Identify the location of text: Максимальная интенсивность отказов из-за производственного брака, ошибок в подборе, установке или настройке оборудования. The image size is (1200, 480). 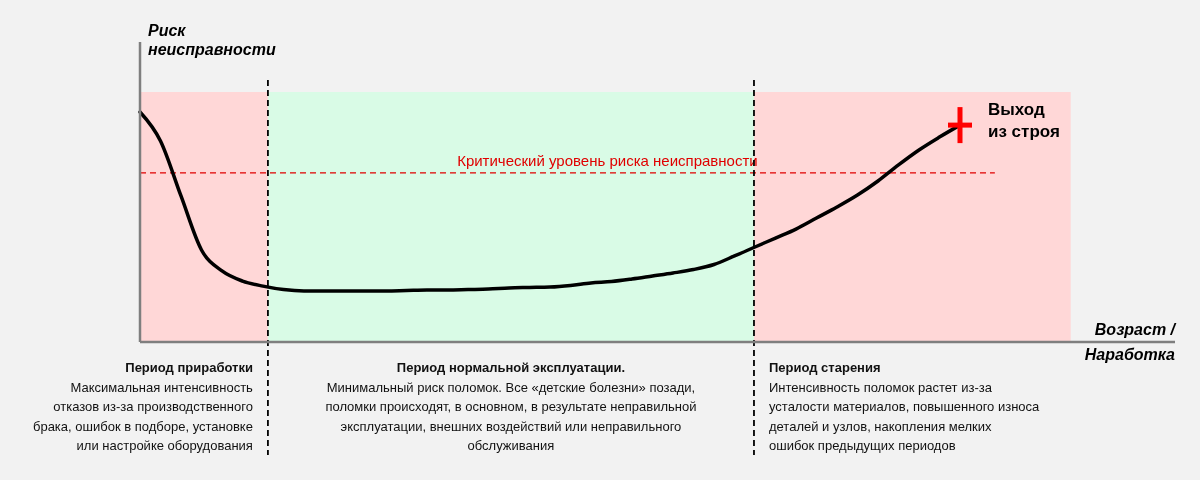
(143, 416).